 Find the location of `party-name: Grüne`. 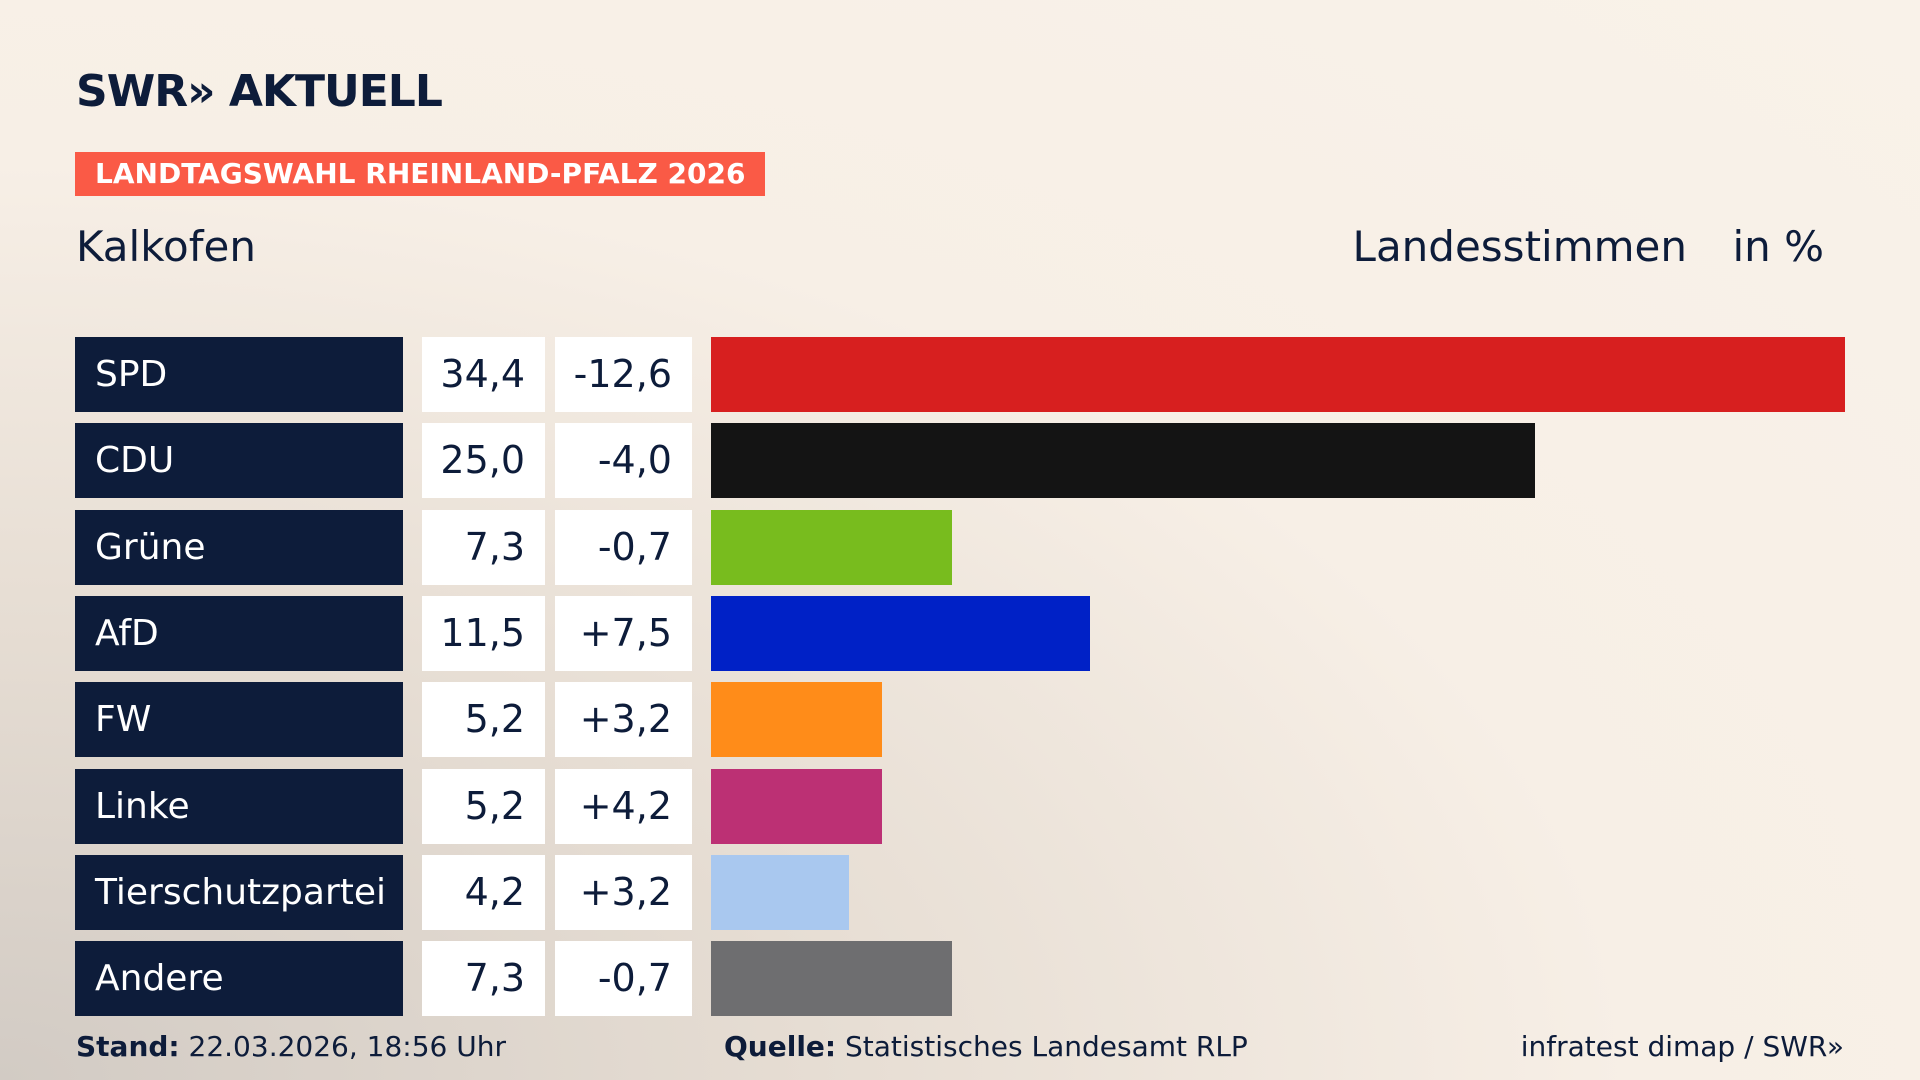

party-name: Grüne is located at coordinates (239, 547).